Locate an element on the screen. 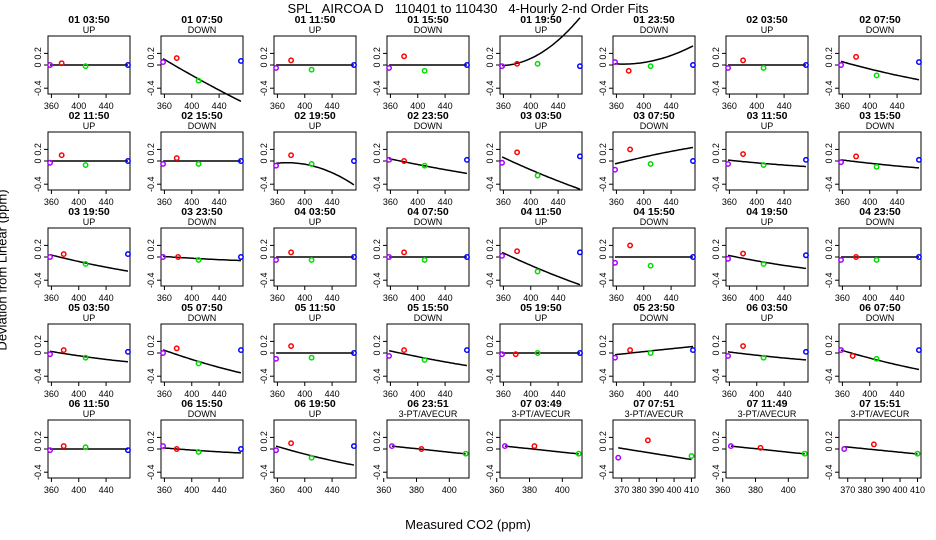 The width and height of the screenshot is (936, 540). panel-title: 07 15:51 is located at coordinates (880, 404).